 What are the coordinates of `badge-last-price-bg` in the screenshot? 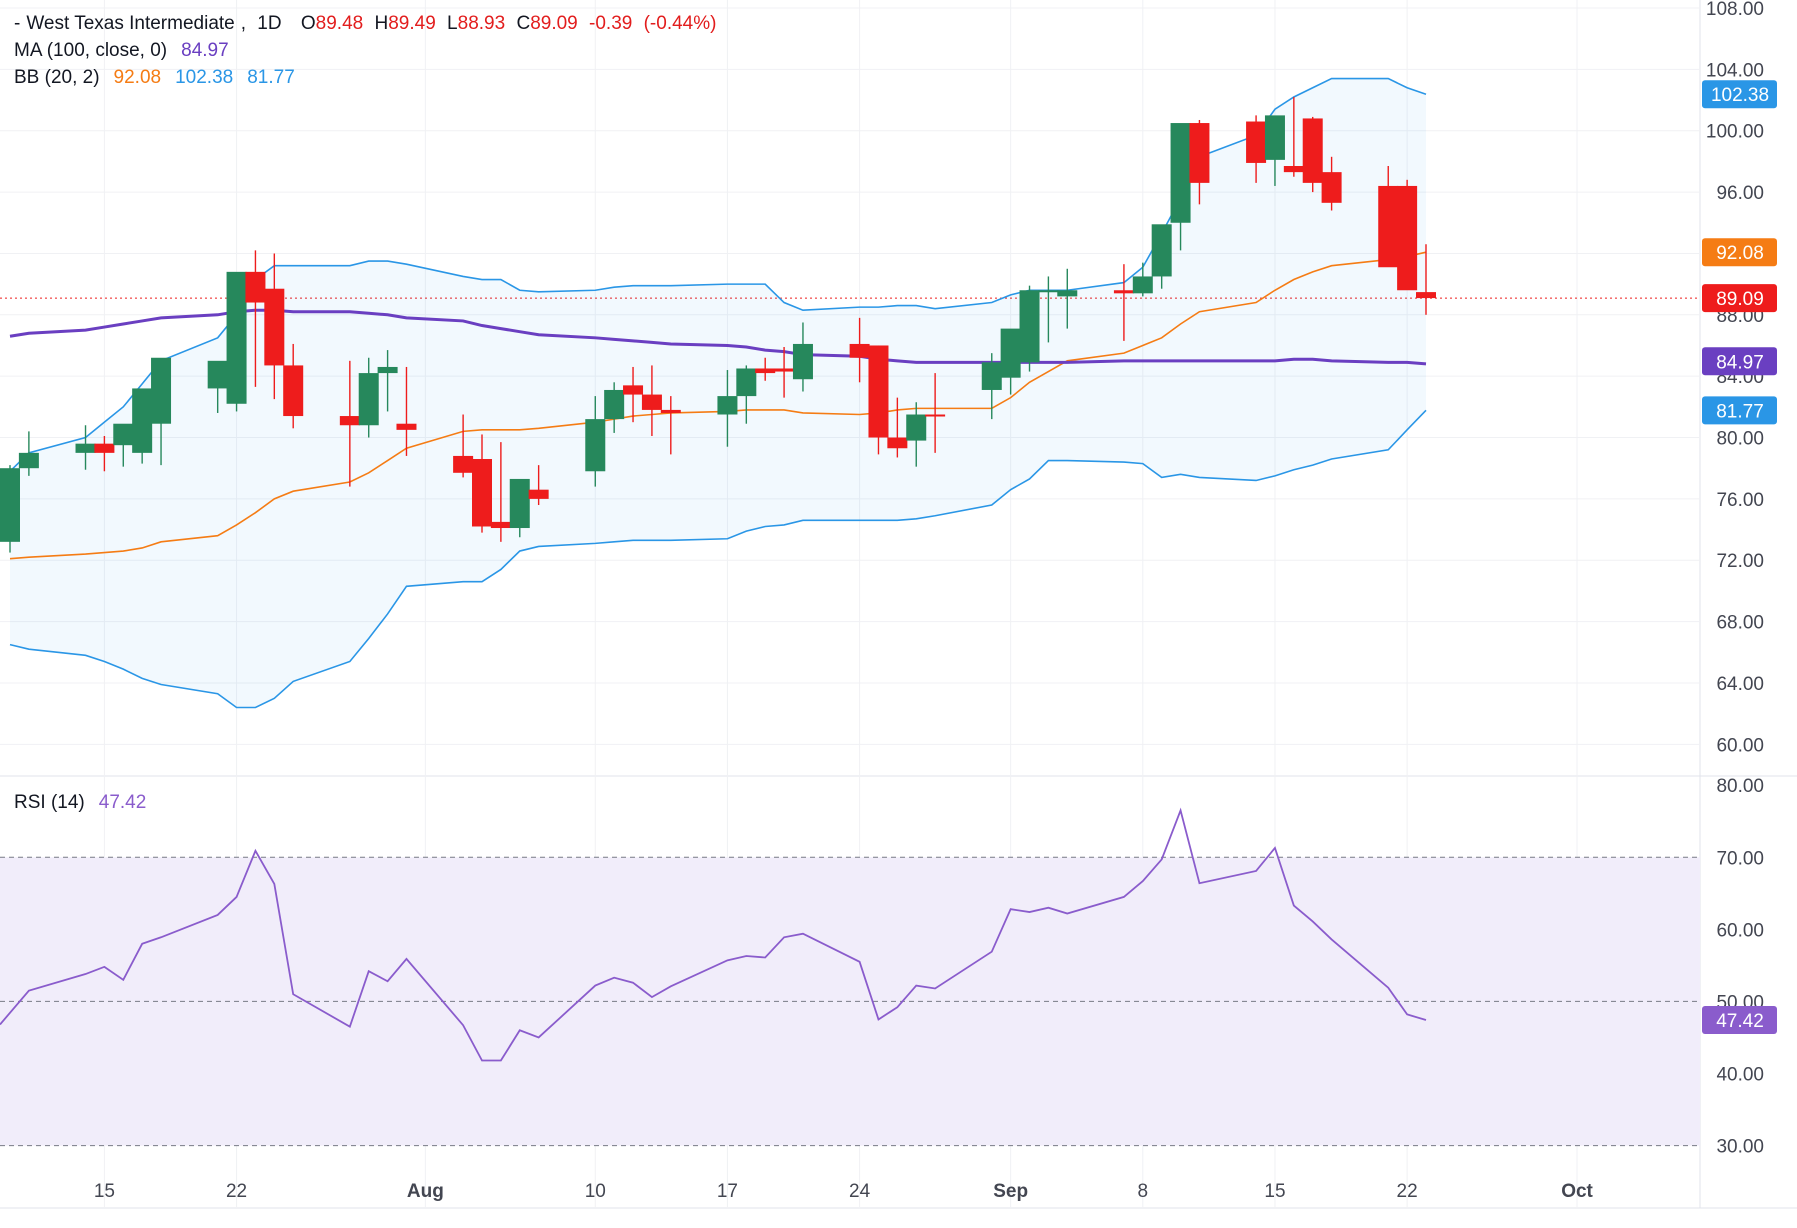 It's located at (1739, 298).